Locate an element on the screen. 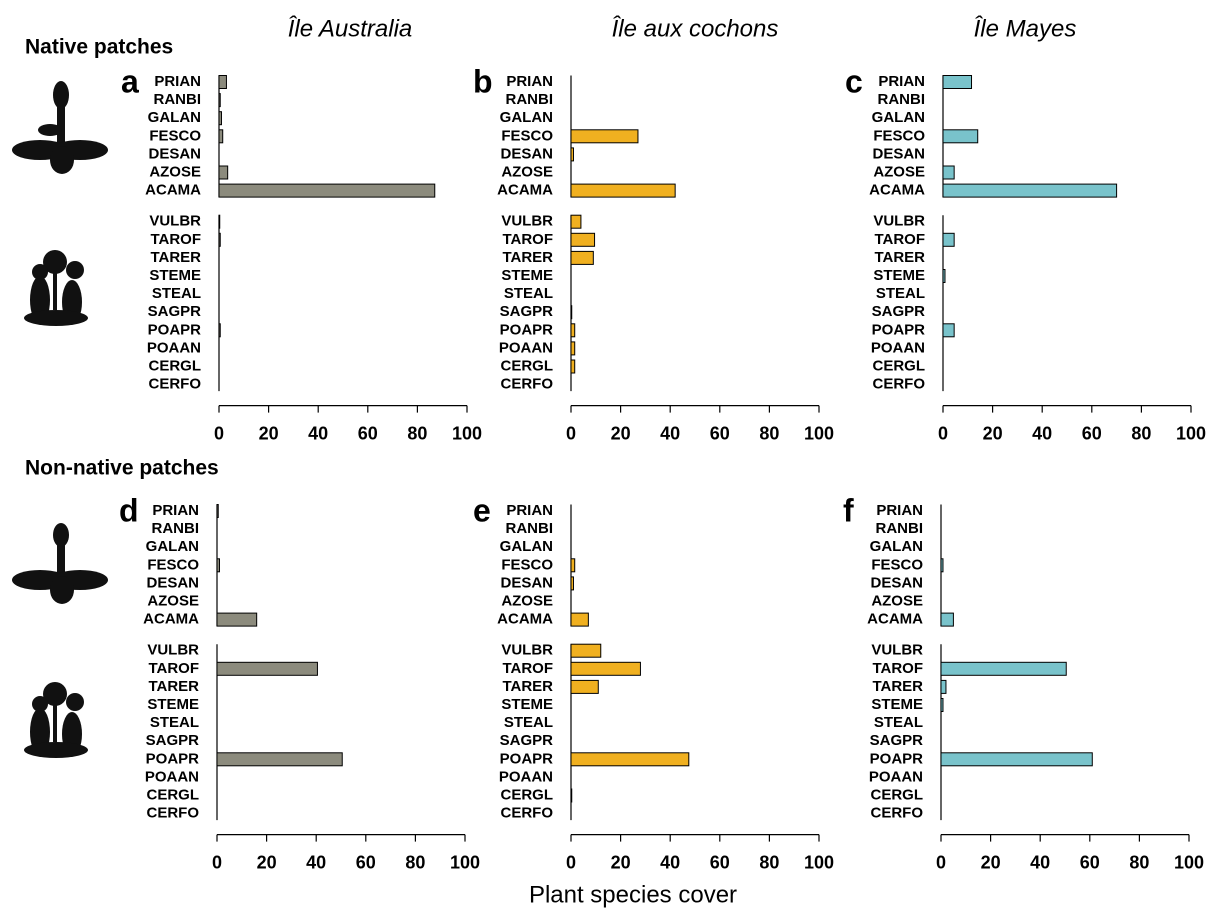 Image resolution: width=1211 pixels, height=912 pixels. dandelion-icon is located at coordinates (56, 288).